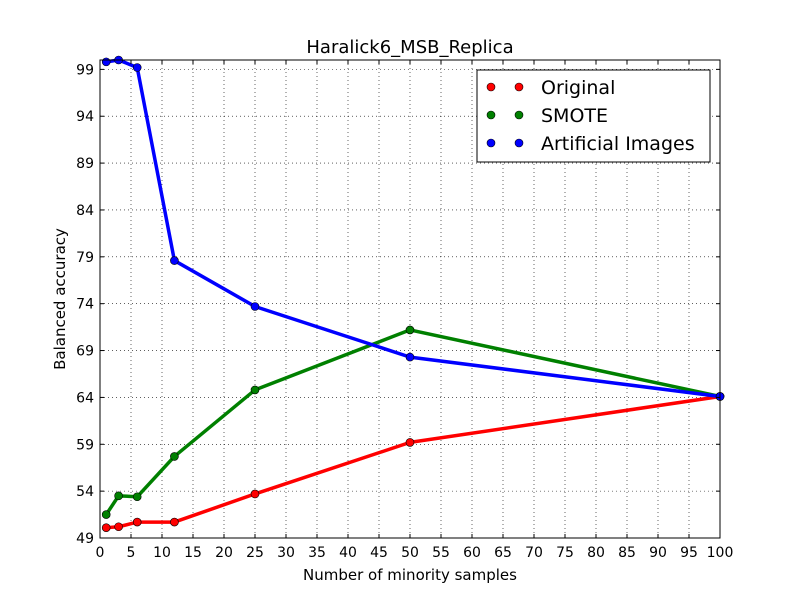 The image size is (800, 600). What do you see at coordinates (627, 553) in the screenshot?
I see `x-tick-label: 85` at bounding box center [627, 553].